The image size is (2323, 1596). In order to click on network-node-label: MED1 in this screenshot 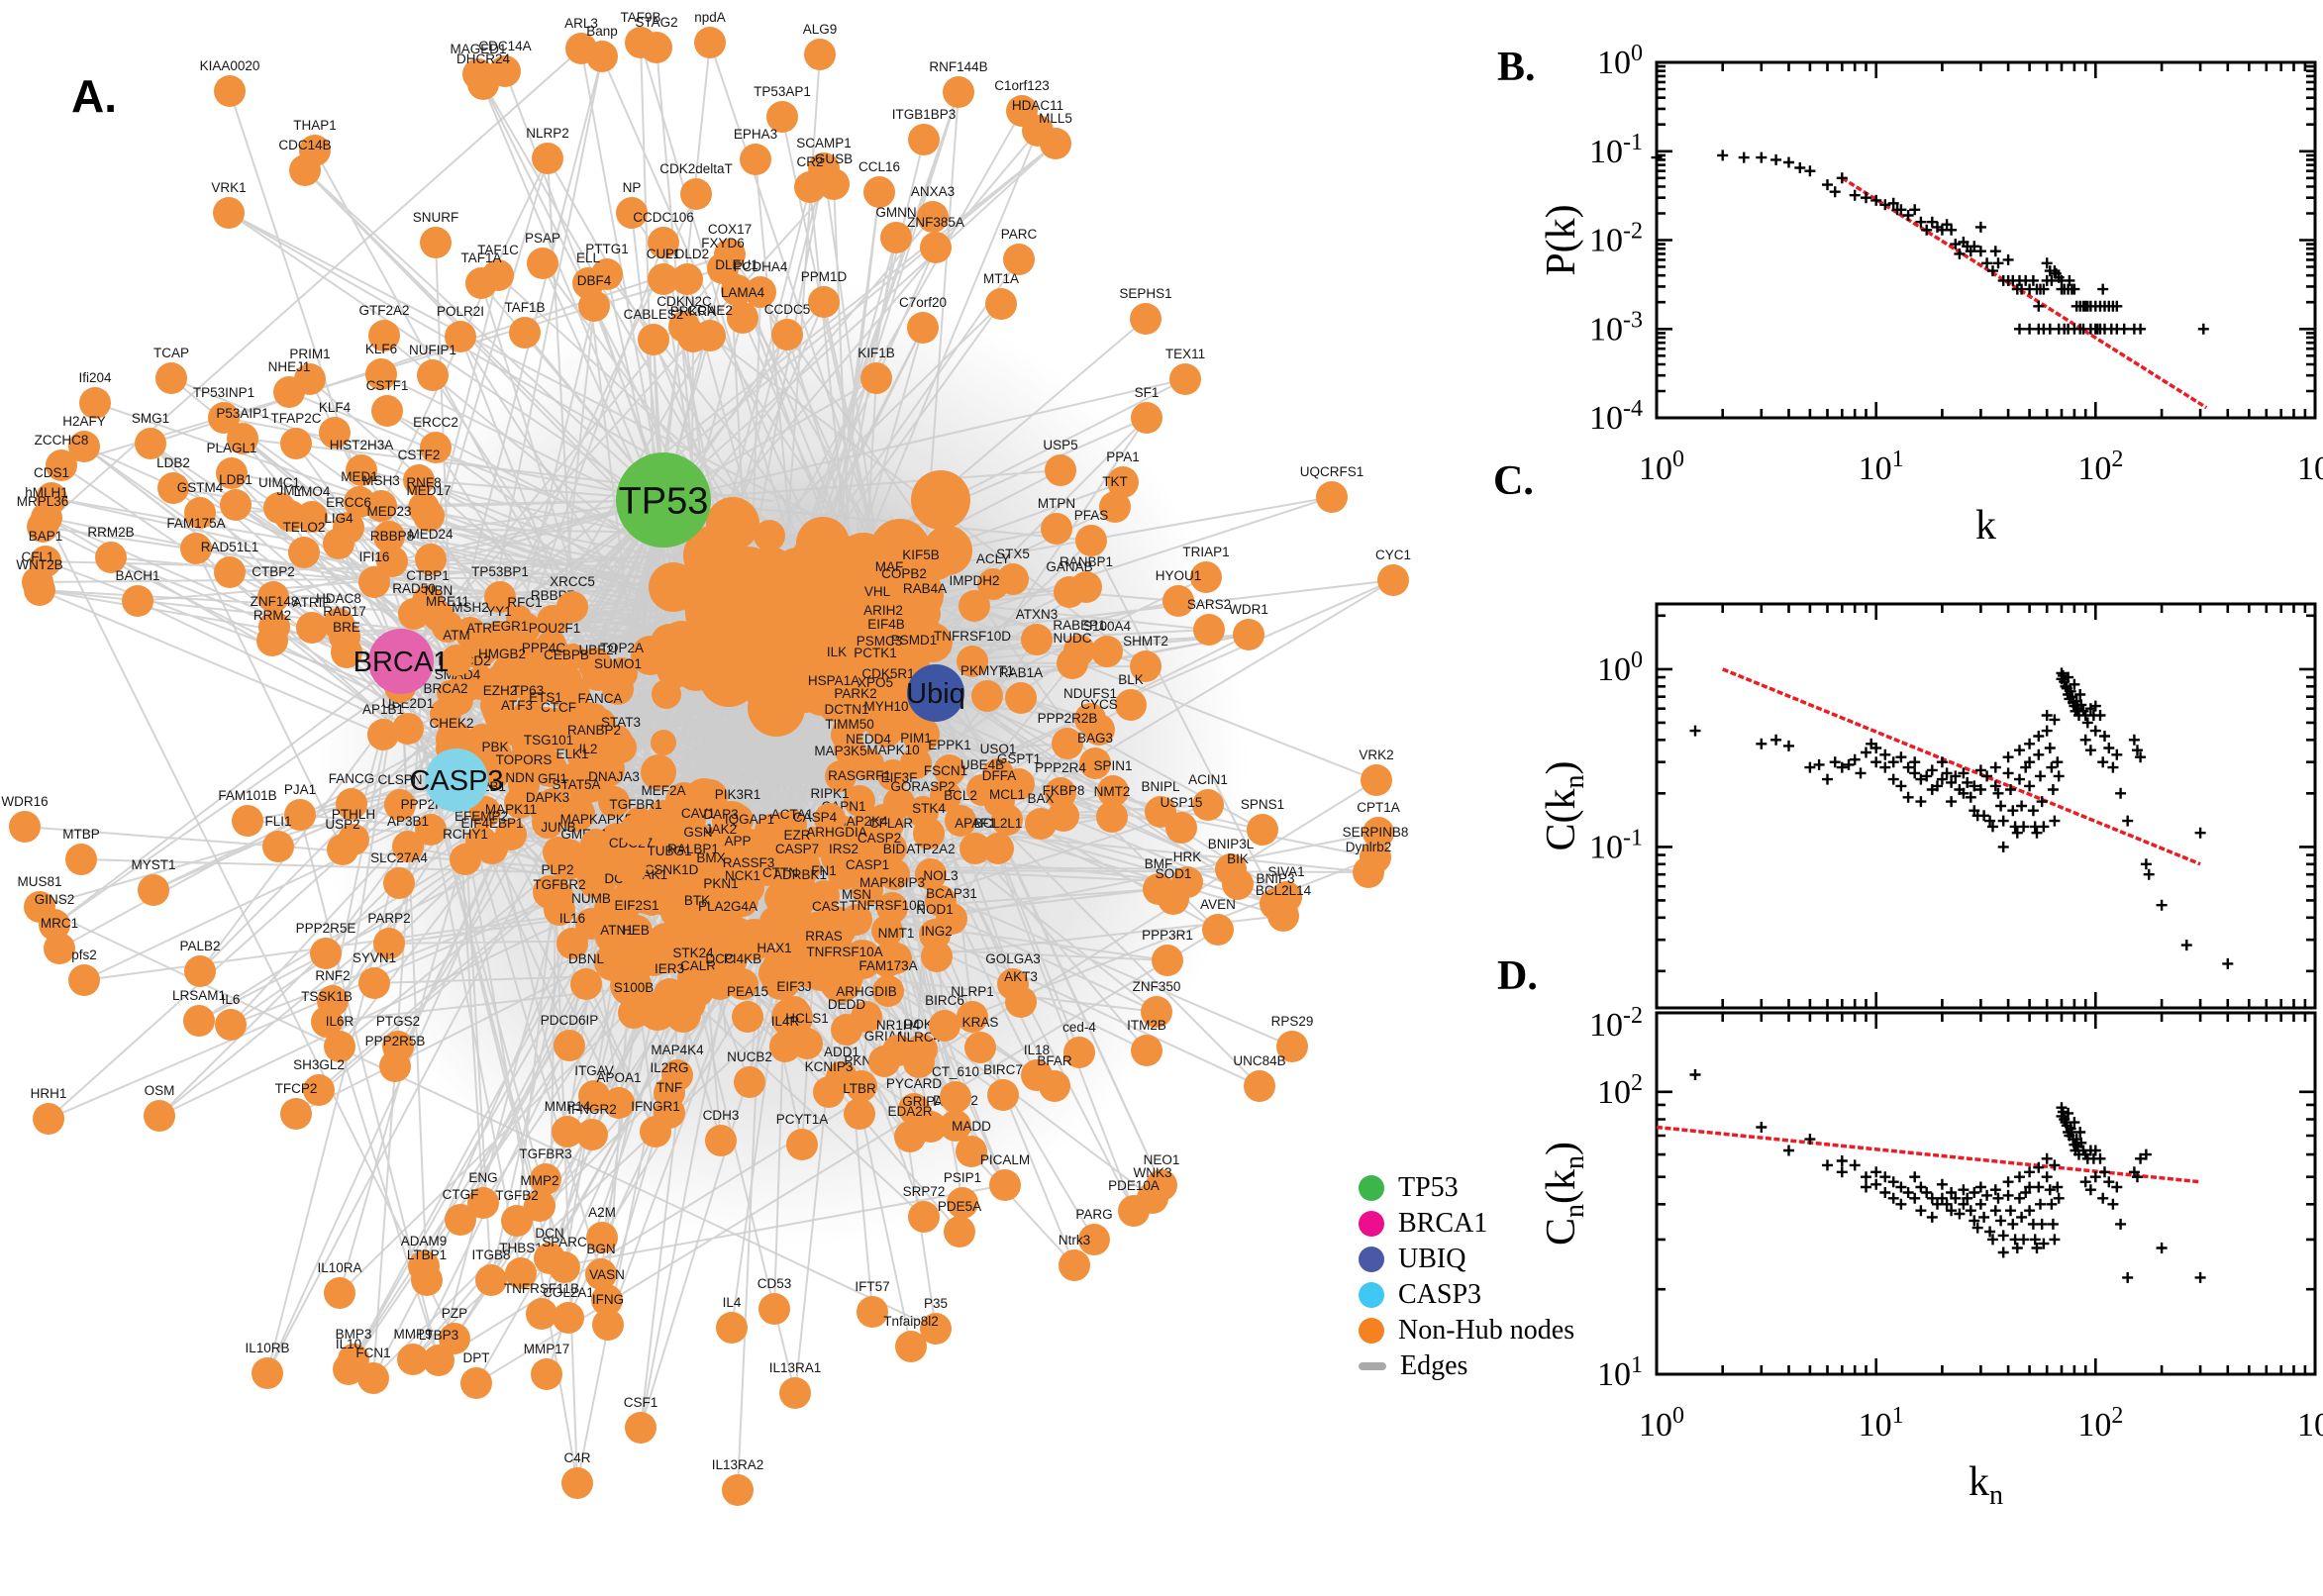, I will do `click(359, 476)`.